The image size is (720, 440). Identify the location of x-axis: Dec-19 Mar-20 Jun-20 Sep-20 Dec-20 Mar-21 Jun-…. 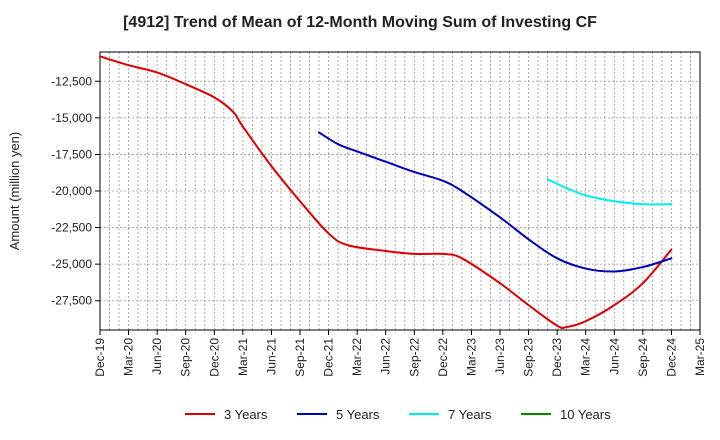
(400, 353).